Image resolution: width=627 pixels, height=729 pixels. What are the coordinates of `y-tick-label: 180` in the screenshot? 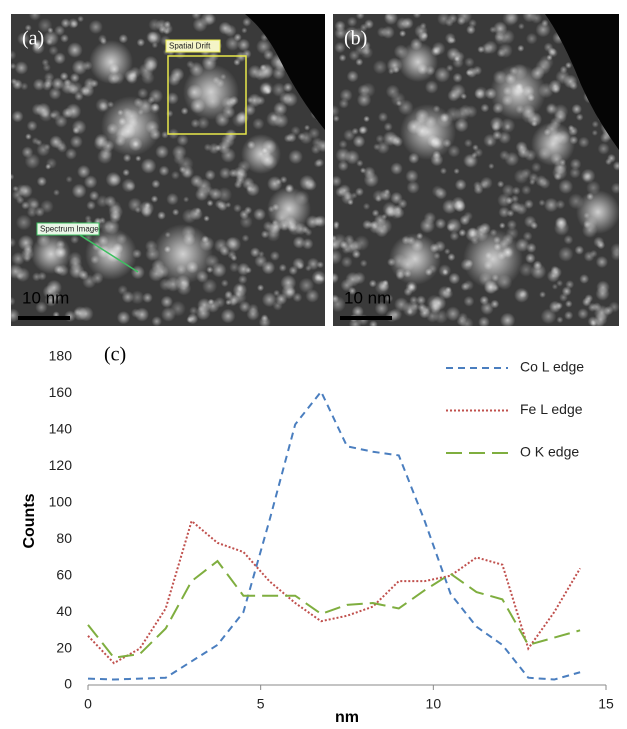 It's located at (61, 356).